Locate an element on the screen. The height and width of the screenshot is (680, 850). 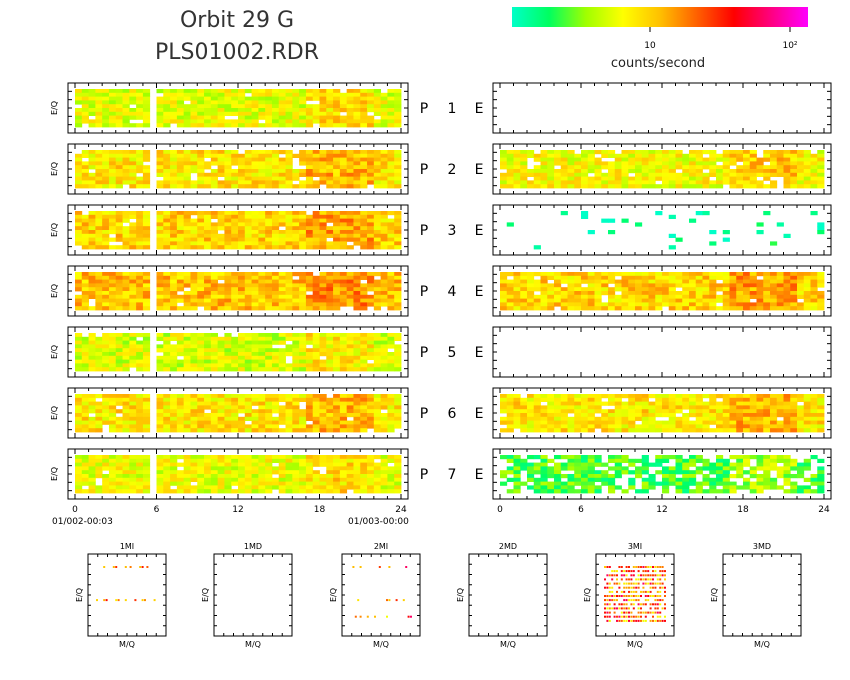
row-number: 3 is located at coordinates (452, 231).